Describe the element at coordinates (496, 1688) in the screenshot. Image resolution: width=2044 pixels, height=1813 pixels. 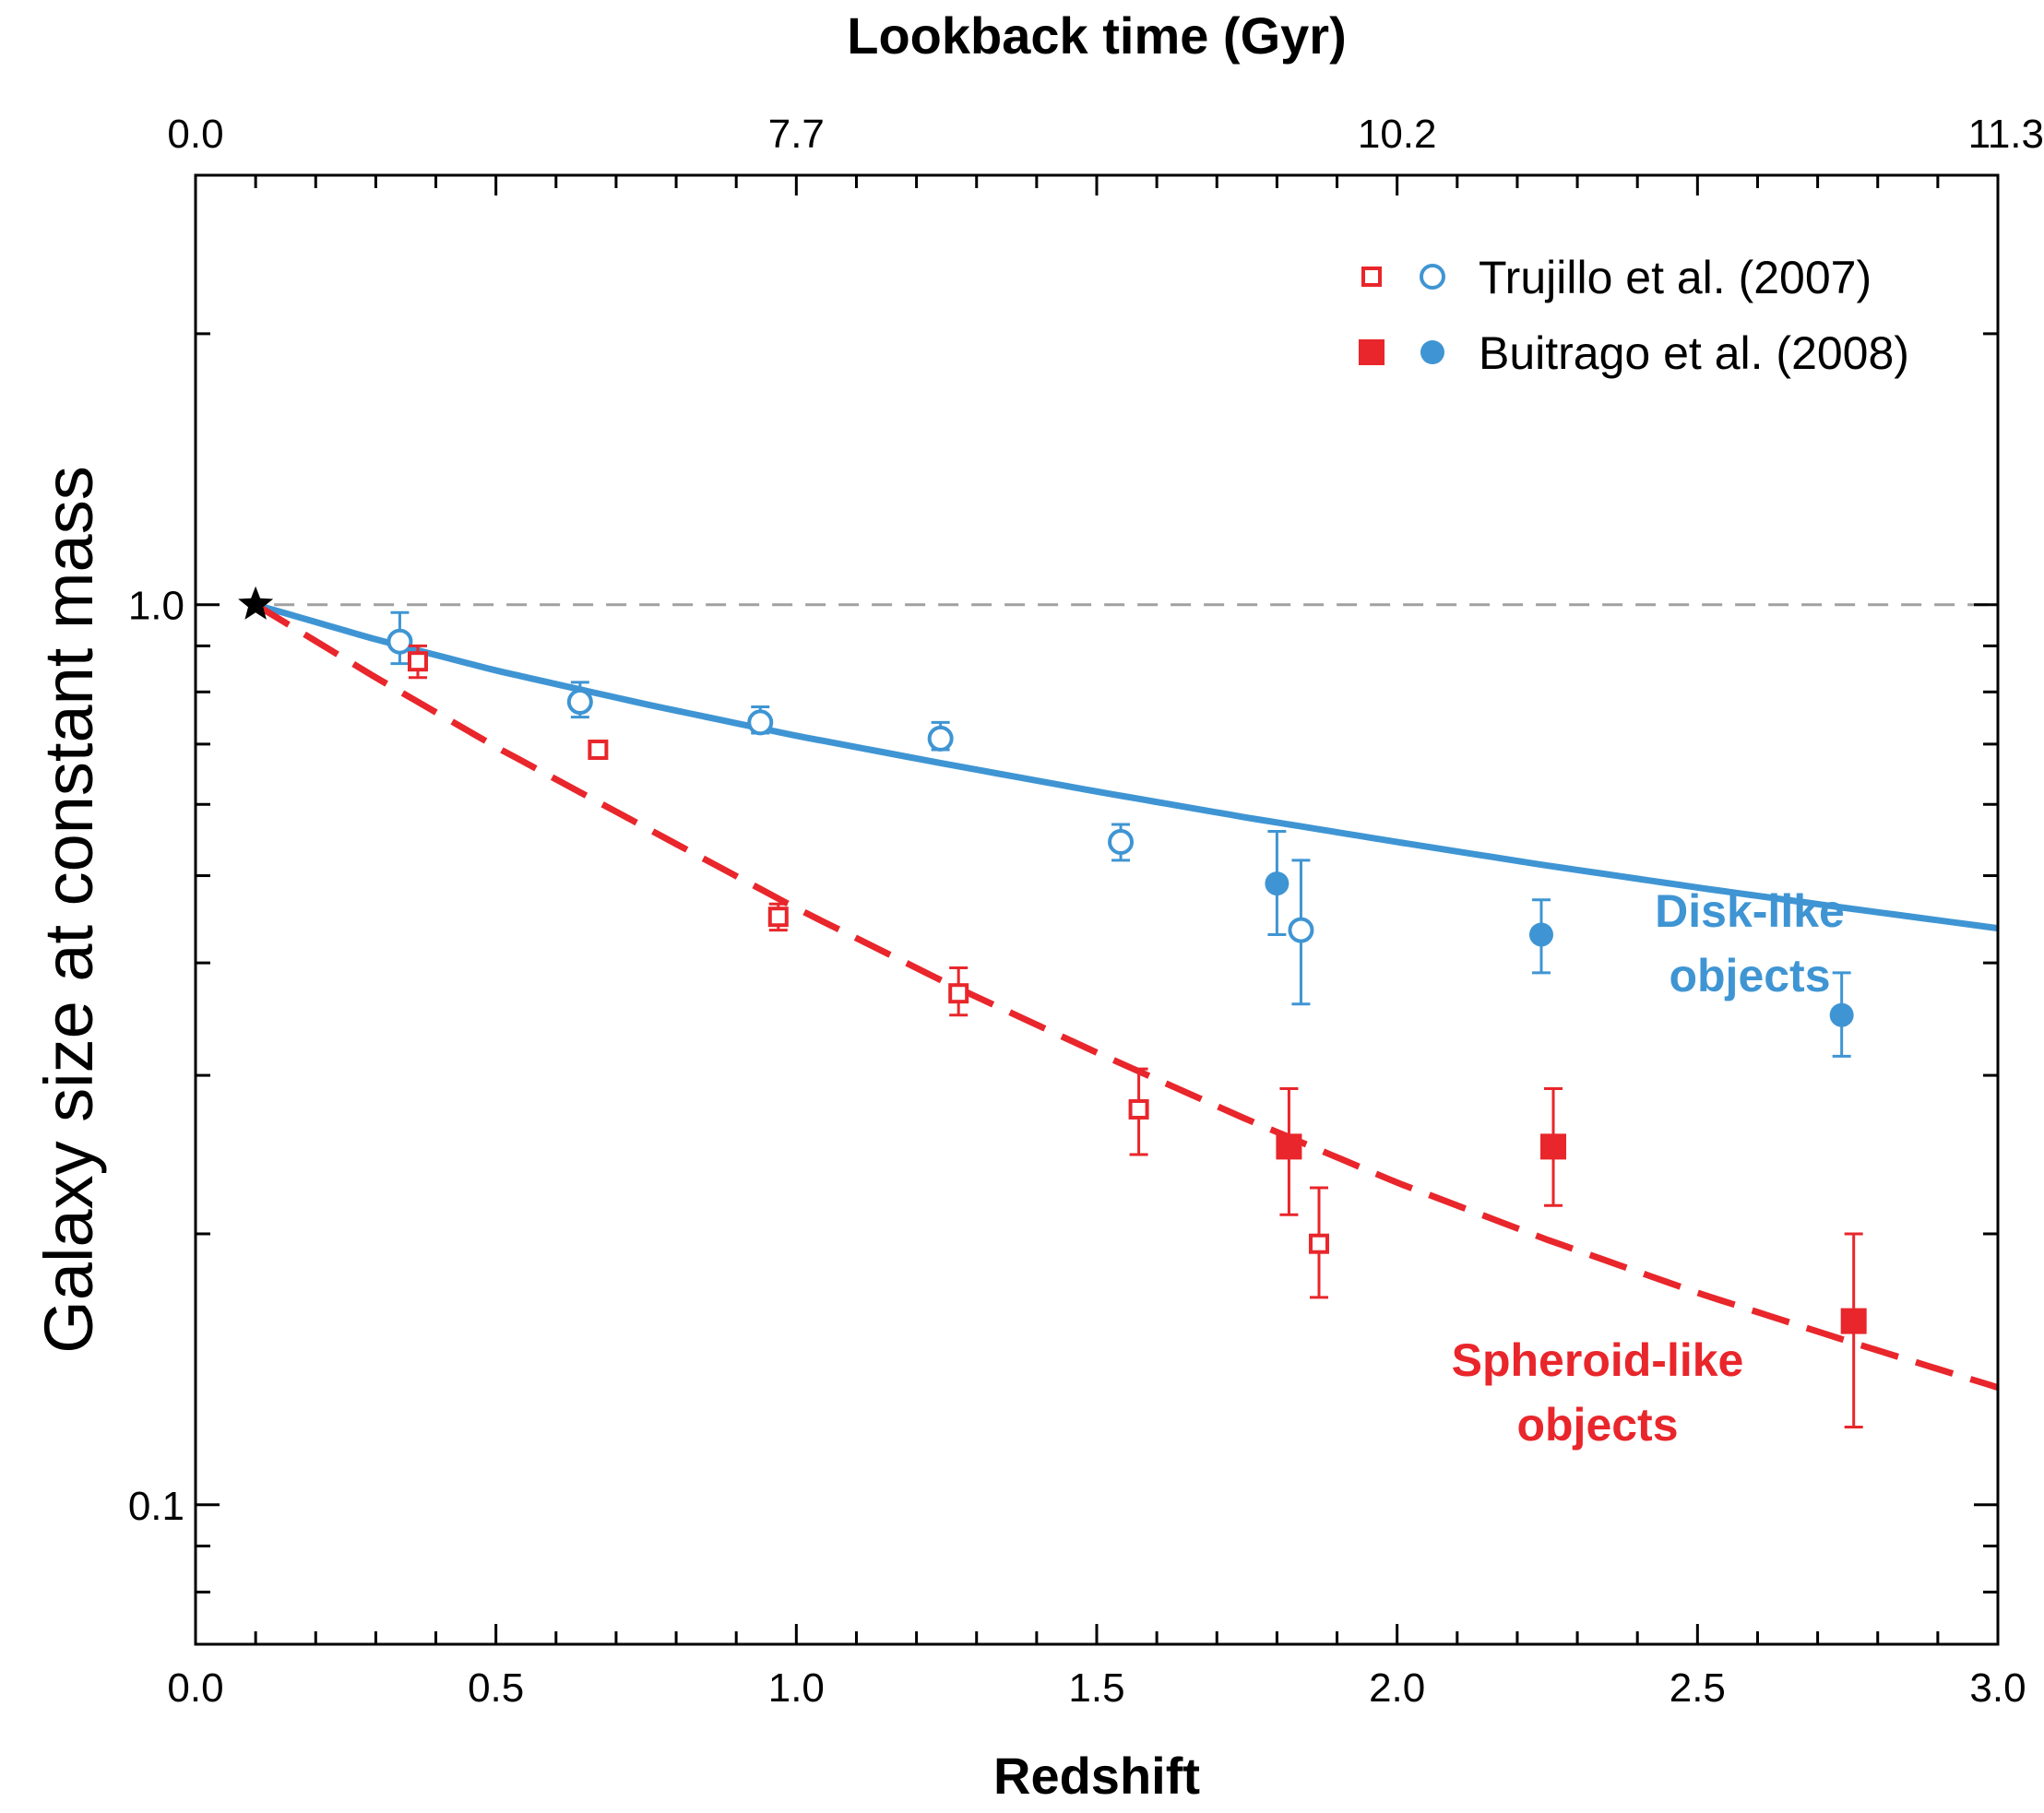
I see `x-tick-label: 0.5` at that location.